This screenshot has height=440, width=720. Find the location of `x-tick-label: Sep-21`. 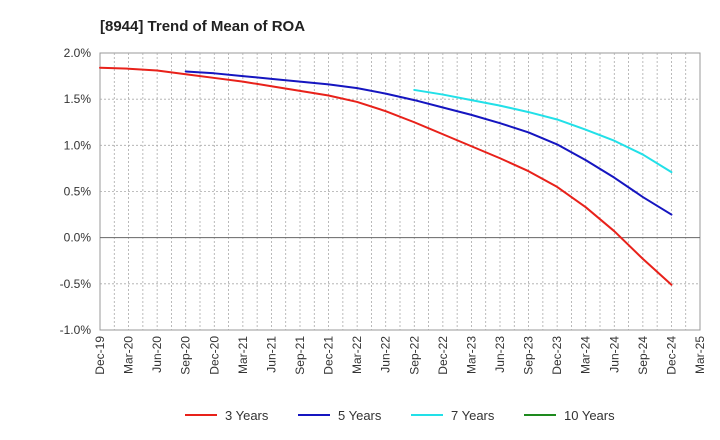

x-tick-label: Sep-21 is located at coordinates (300, 355).